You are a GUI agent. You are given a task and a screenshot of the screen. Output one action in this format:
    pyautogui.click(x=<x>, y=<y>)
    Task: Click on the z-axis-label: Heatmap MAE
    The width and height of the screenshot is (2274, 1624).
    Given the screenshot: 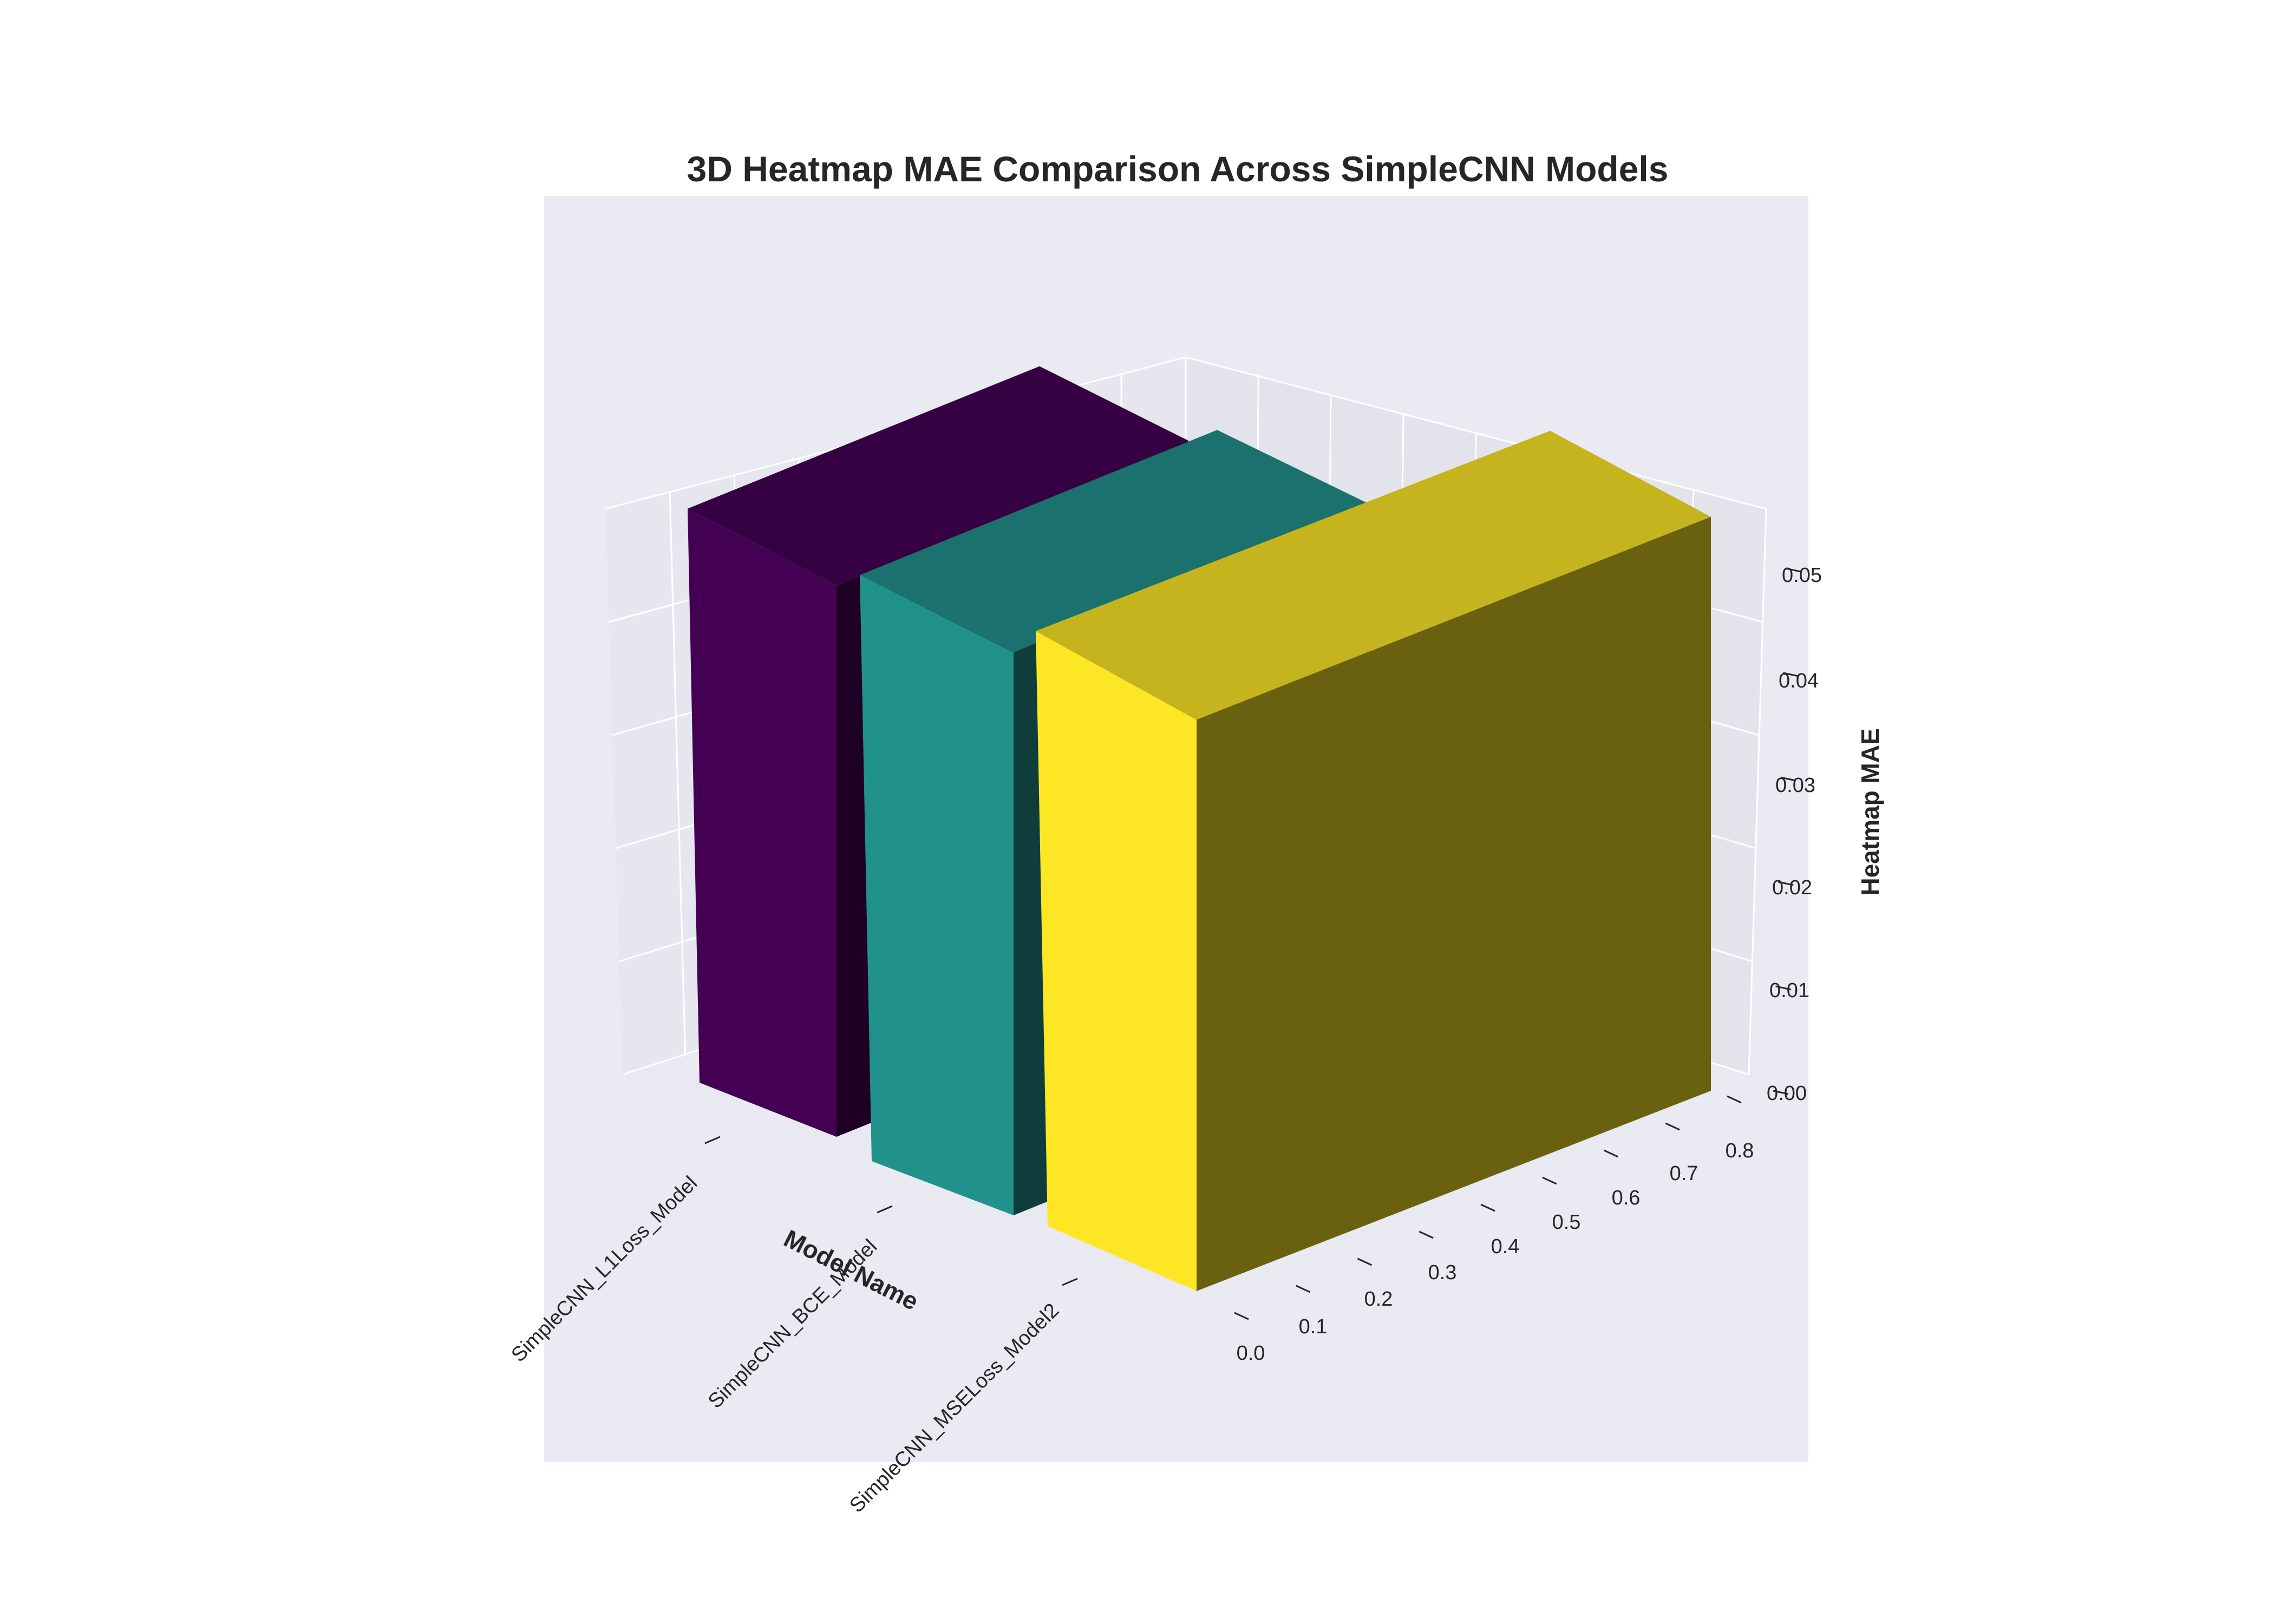 What is the action you would take?
    pyautogui.click(x=1870, y=811)
    